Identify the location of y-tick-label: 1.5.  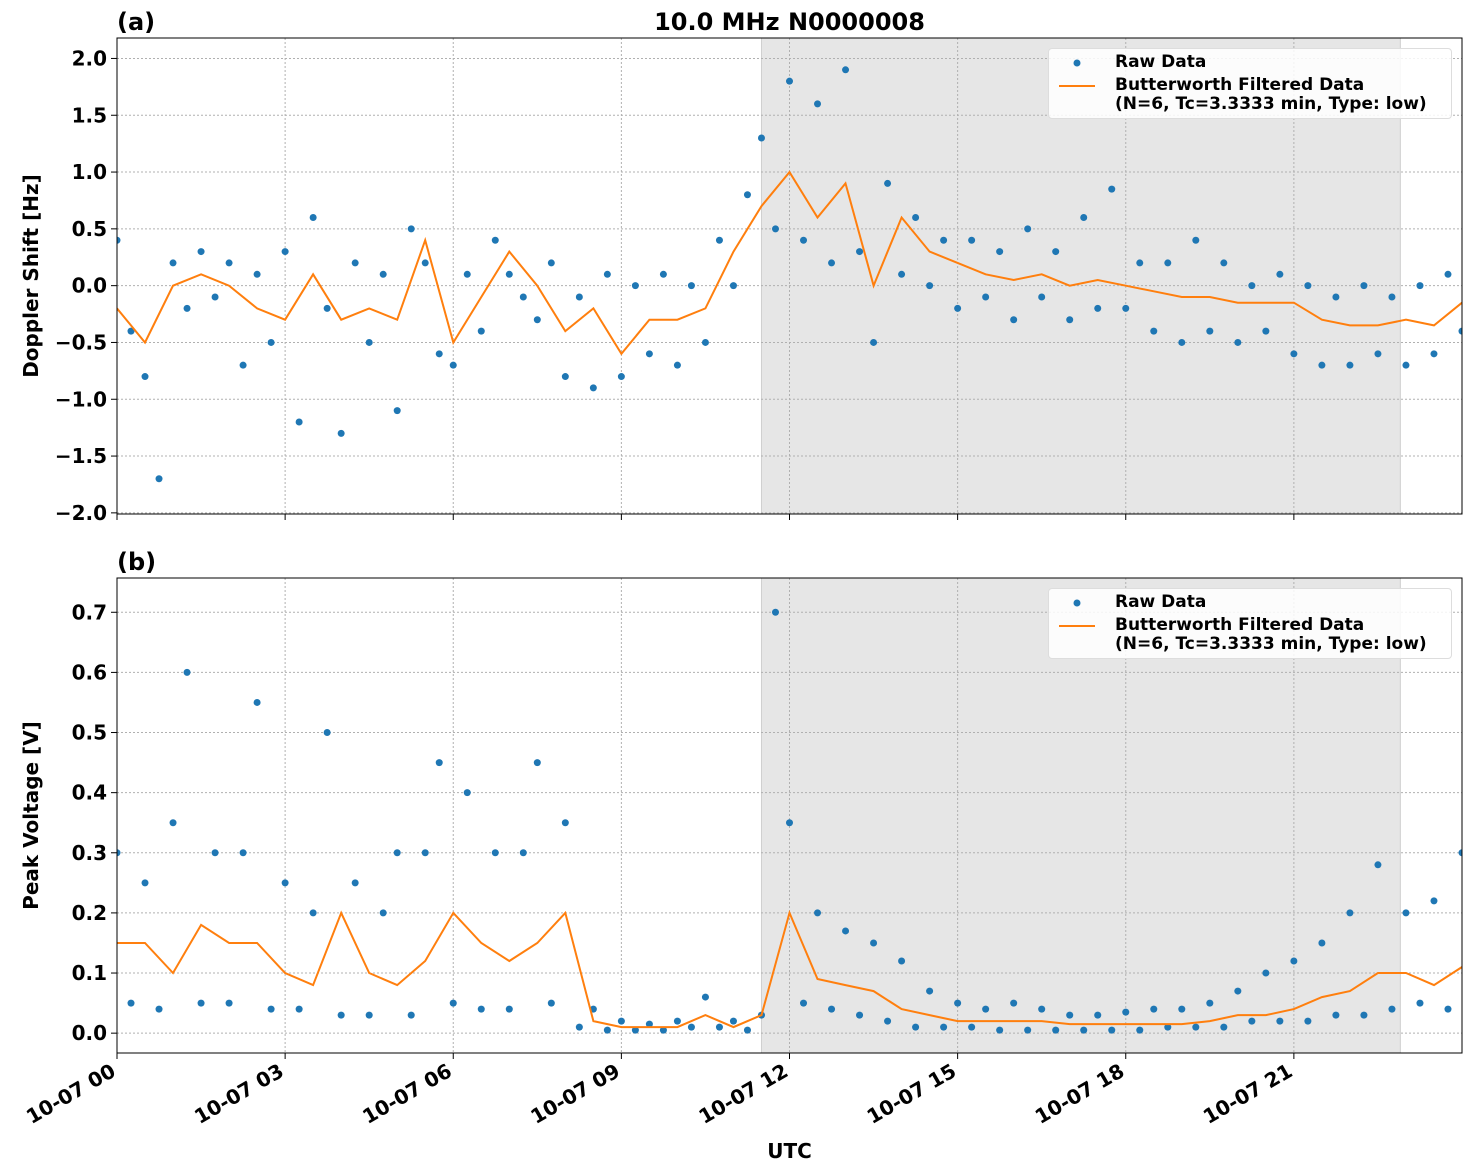
(89, 115).